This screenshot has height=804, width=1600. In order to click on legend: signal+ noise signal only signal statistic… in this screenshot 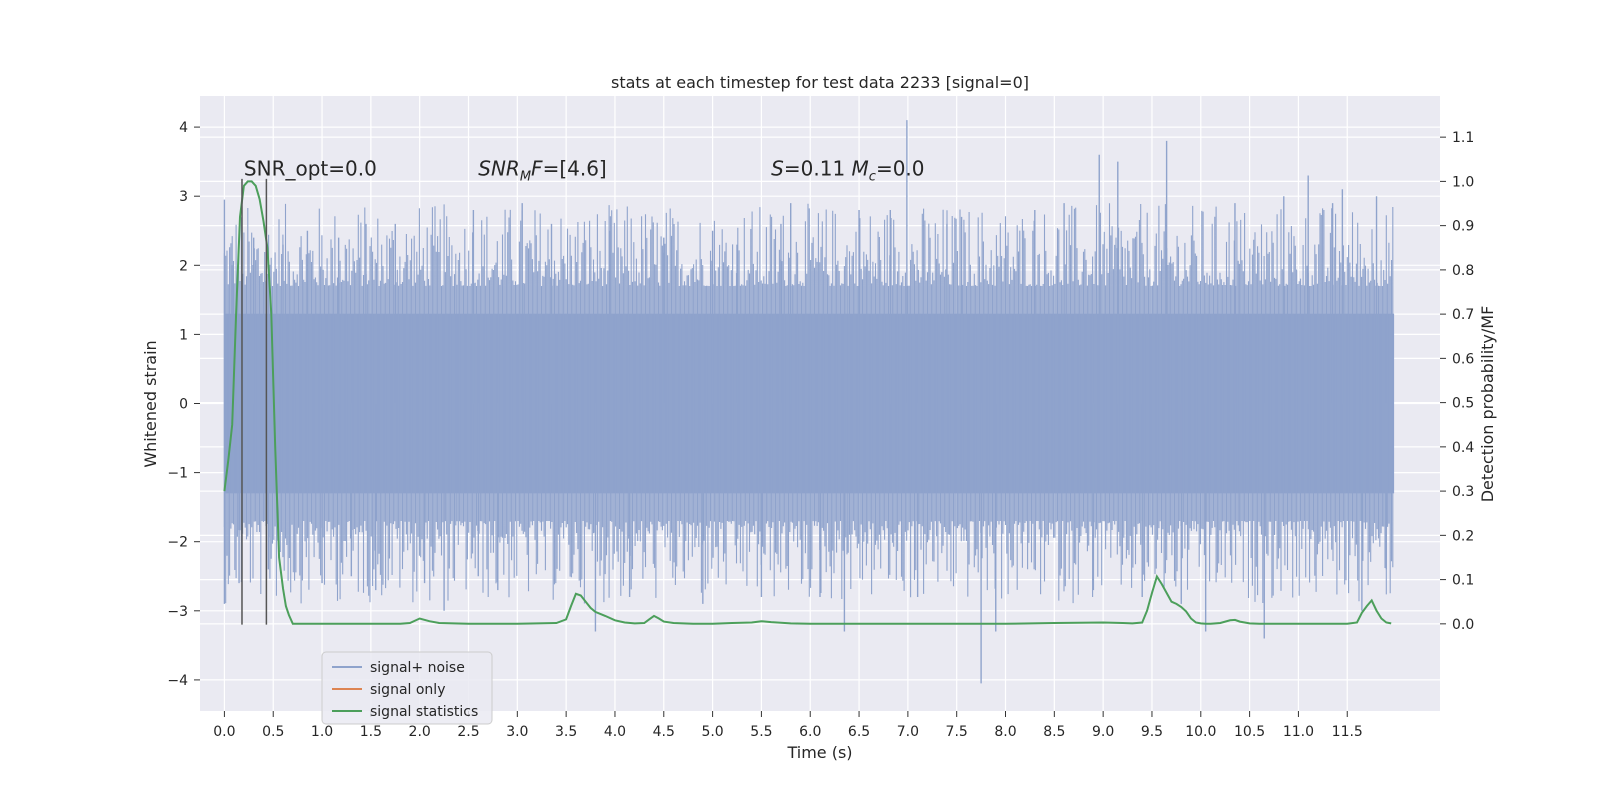, I will do `click(407, 688)`.